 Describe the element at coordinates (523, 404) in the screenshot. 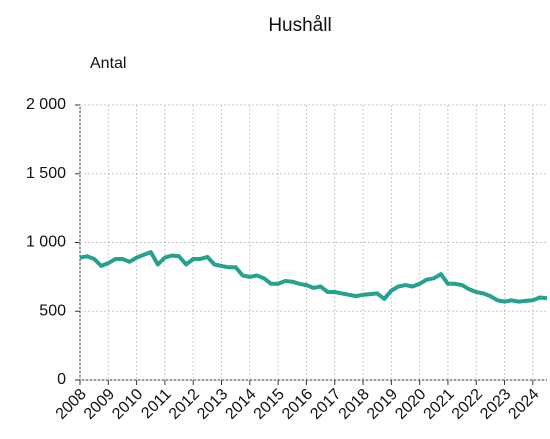

I see `x-tick-label: 2024` at that location.